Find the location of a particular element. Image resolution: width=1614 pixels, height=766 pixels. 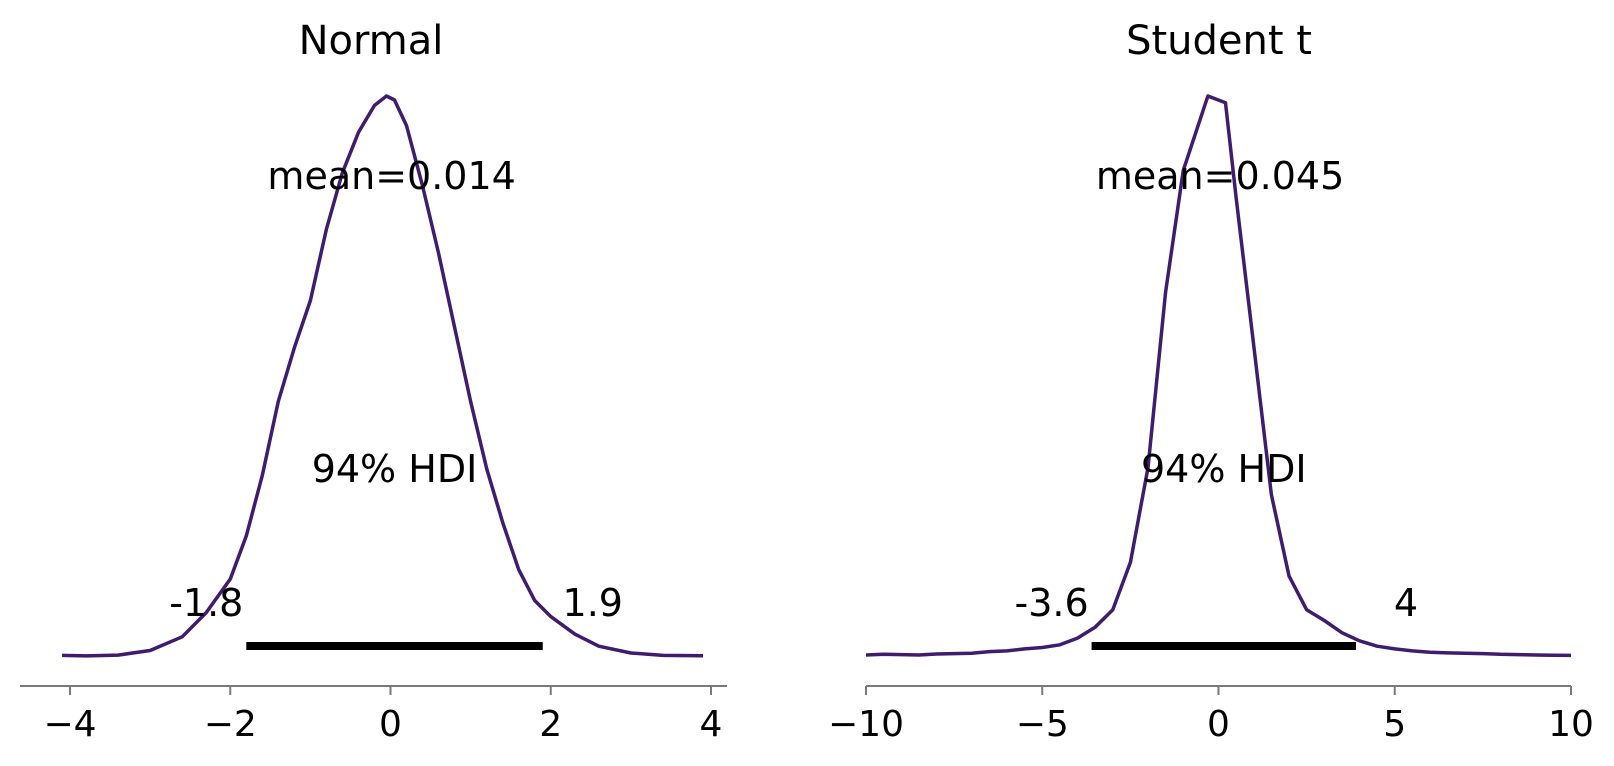

x-tick-label: −2 is located at coordinates (230, 724).